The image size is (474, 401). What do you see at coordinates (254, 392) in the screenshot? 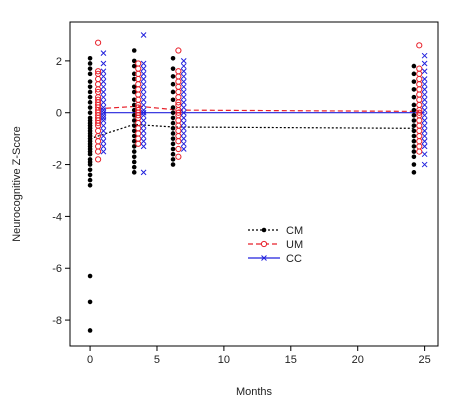
I see `x-axis-title: Months` at bounding box center [254, 392].